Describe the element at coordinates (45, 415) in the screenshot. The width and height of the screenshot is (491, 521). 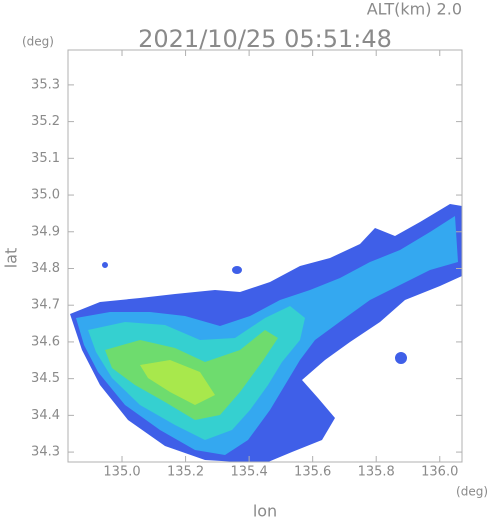
I see `y-tick-label: 34.4` at that location.